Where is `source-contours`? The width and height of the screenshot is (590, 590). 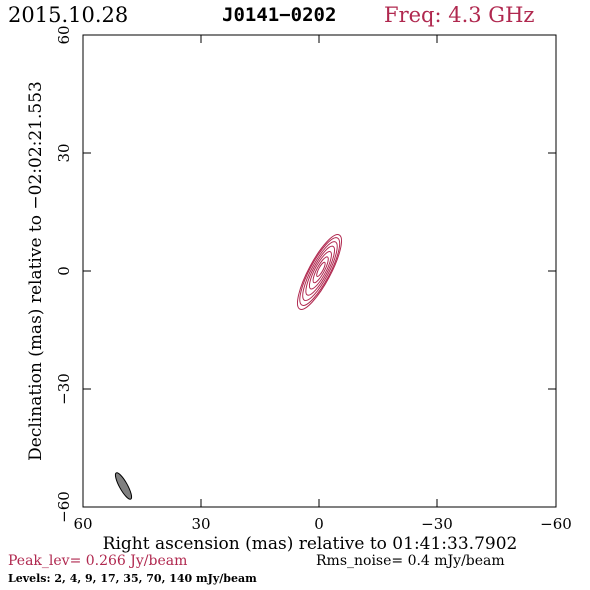
source-contours is located at coordinates (319, 272).